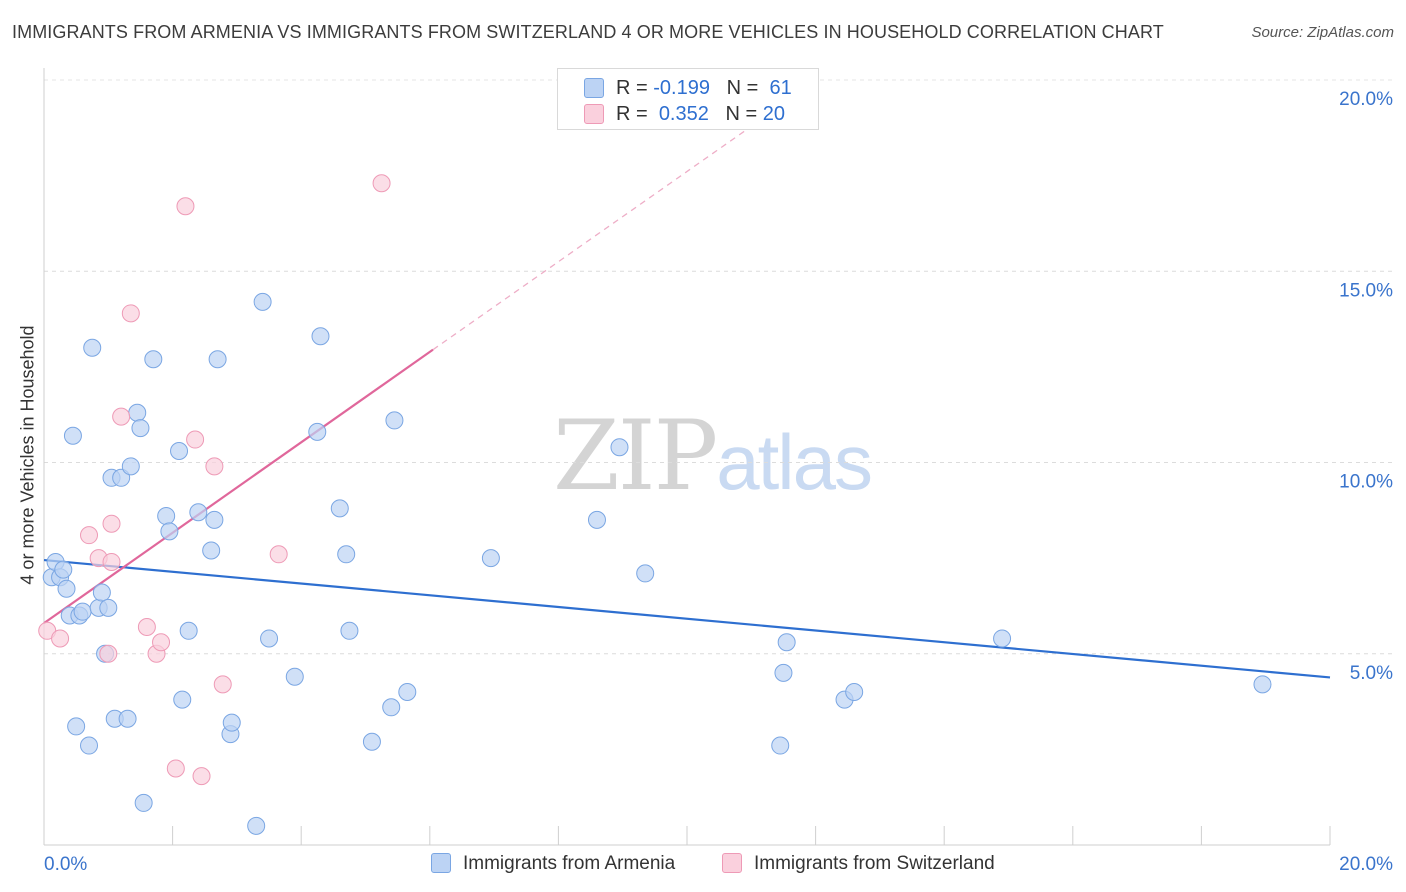  What do you see at coordinates (27, 455) in the screenshot?
I see `y-axis-label: 4 or more Vehicles in Household` at bounding box center [27, 455].